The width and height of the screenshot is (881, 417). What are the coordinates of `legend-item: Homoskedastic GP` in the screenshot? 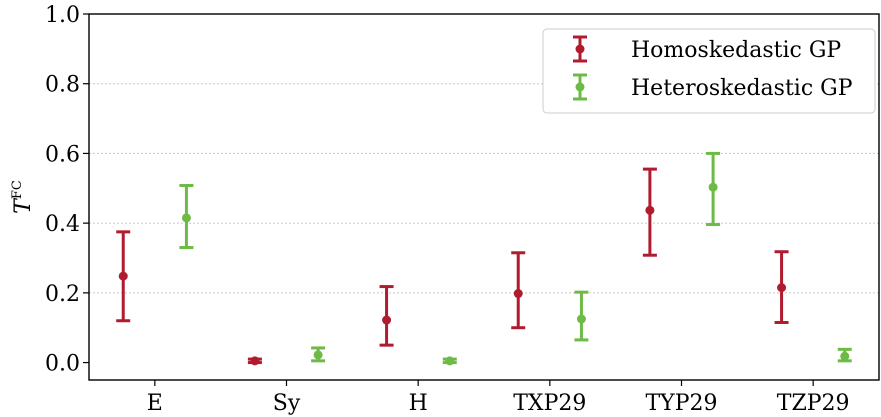 It's located at (707, 49).